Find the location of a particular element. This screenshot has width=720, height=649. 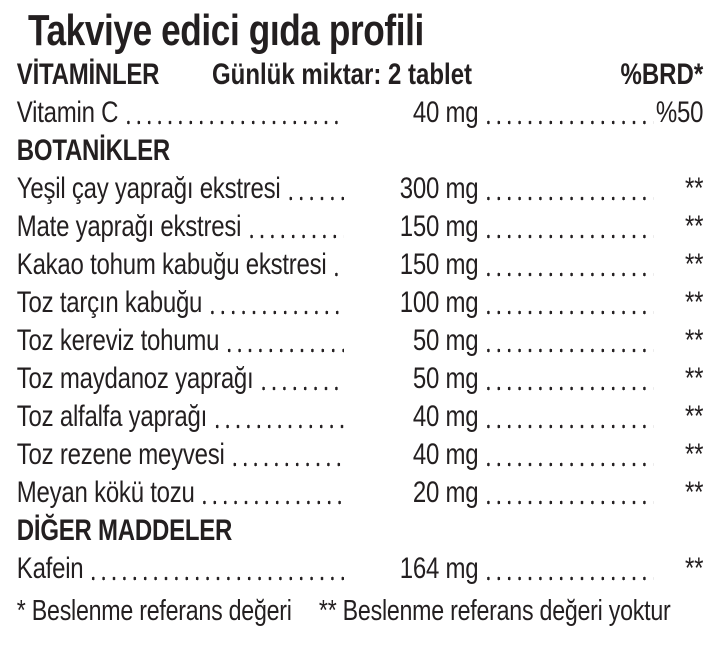

section-header-row: DİĞER MADDELER is located at coordinates (360, 531).